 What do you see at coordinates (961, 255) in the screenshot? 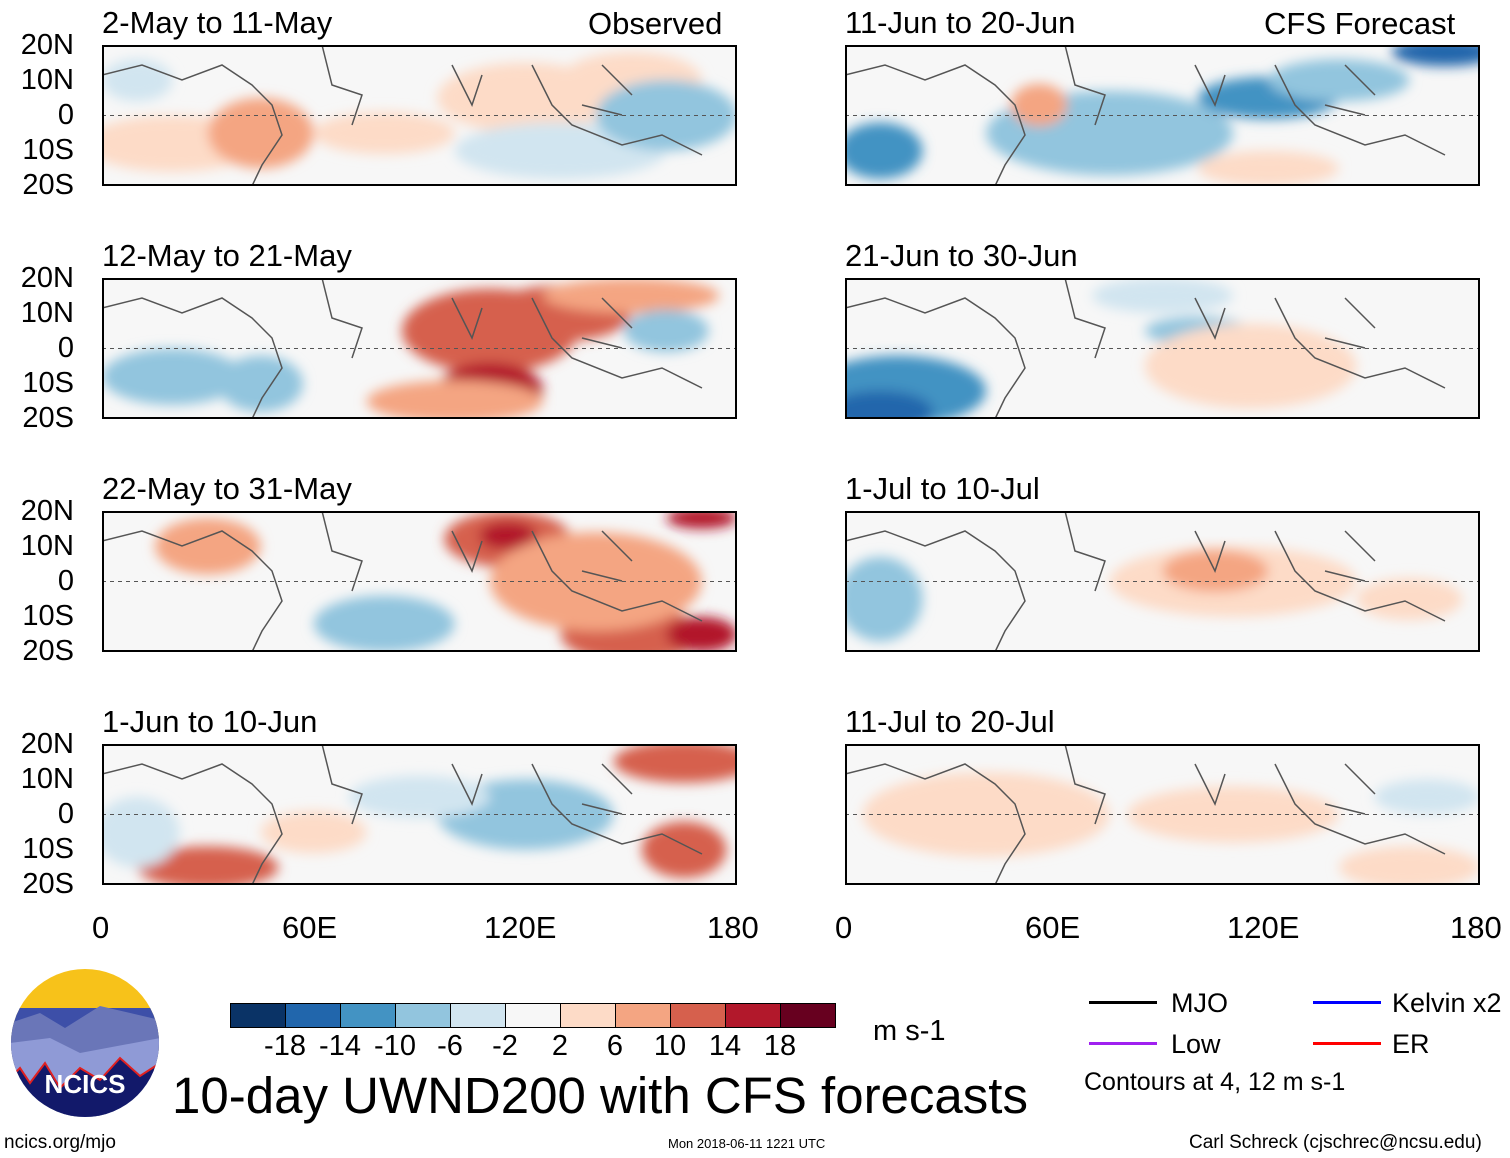
I see `panel-title: 21-Jun to 30-Jun` at bounding box center [961, 255].